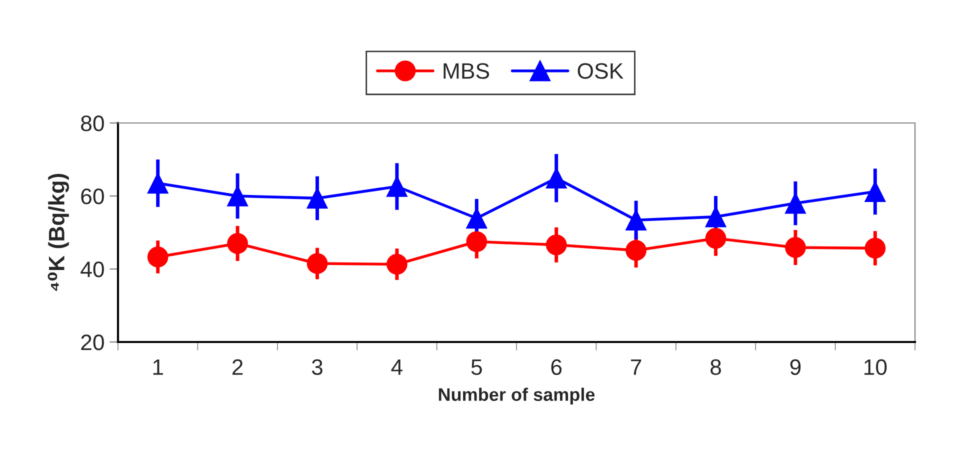 This screenshot has height=463, width=955. I want to click on x-tick-label: 7, so click(636, 367).